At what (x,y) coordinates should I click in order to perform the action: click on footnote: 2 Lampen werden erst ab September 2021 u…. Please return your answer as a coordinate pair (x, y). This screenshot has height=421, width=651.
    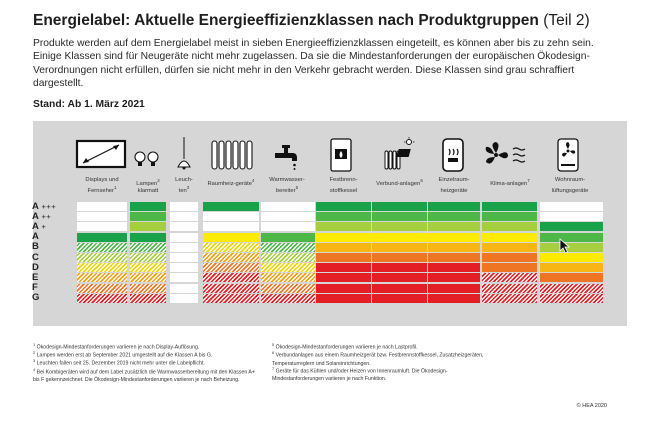
    Looking at the image, I should click on (123, 354).